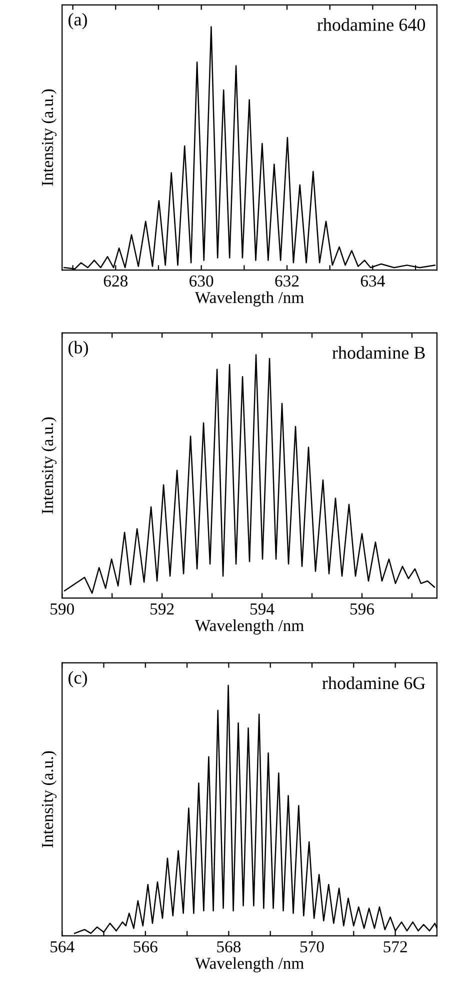 The image size is (450, 982). I want to click on x-tick-label: 570, so click(312, 946).